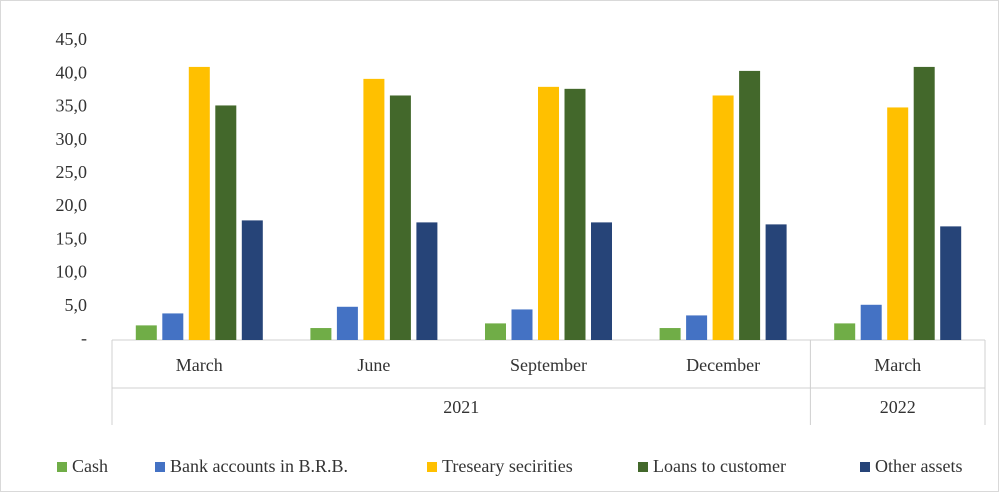 Image resolution: width=999 pixels, height=492 pixels. Describe the element at coordinates (90, 466) in the screenshot. I see `legend-label: Cash` at that location.